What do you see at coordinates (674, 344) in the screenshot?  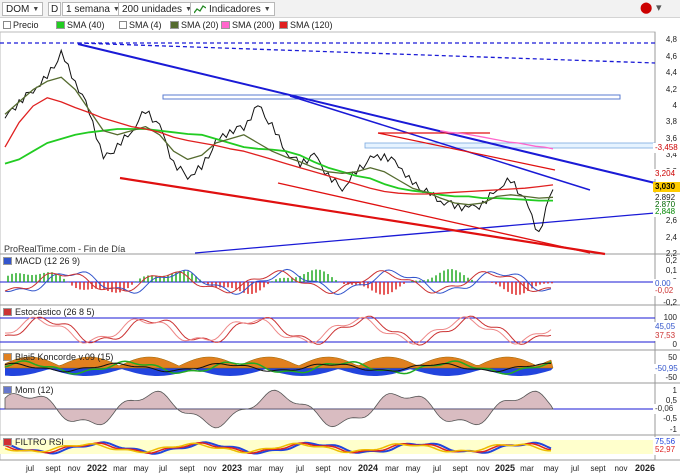 I see `panel-tick: 0` at bounding box center [674, 344].